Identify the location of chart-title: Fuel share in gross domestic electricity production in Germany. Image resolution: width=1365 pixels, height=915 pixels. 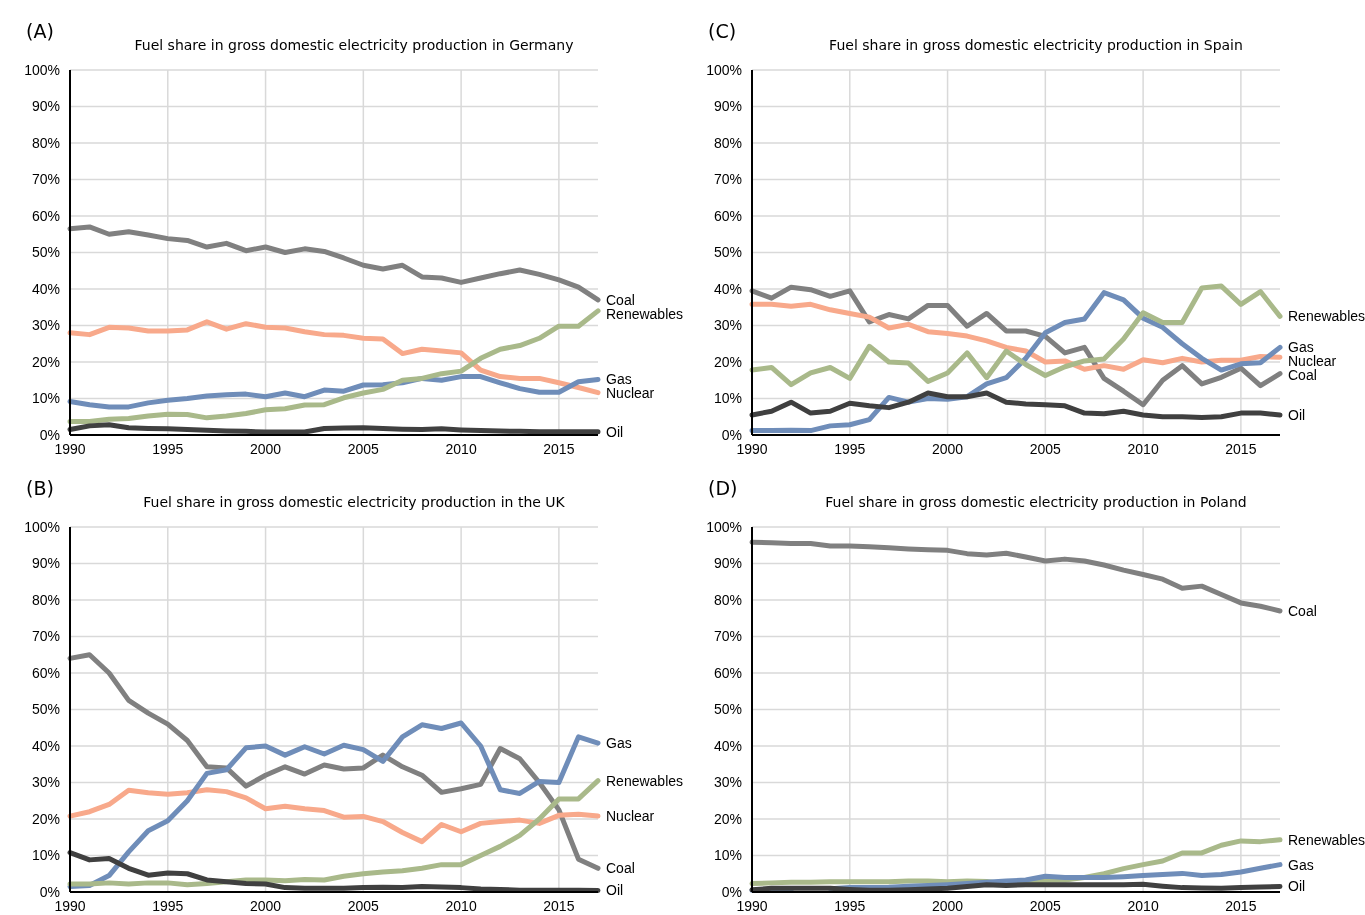
(354, 45).